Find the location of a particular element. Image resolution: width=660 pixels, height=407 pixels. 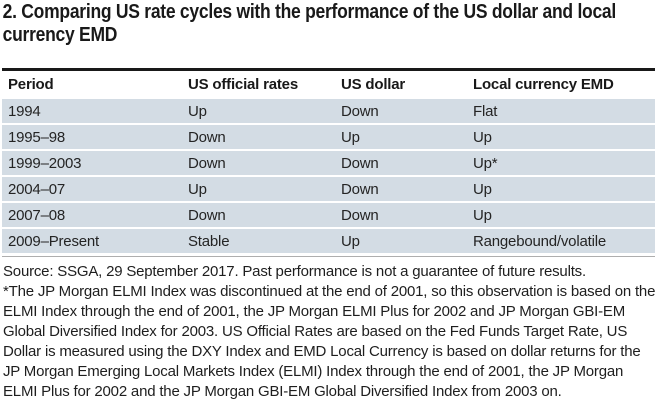

table-row: 2004–07 Up Down Up is located at coordinates (328, 189).